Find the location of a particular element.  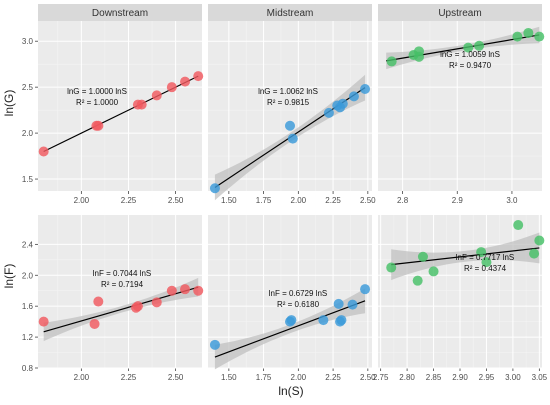

r-squared-label: R² = 0.9470 is located at coordinates (470, 65).